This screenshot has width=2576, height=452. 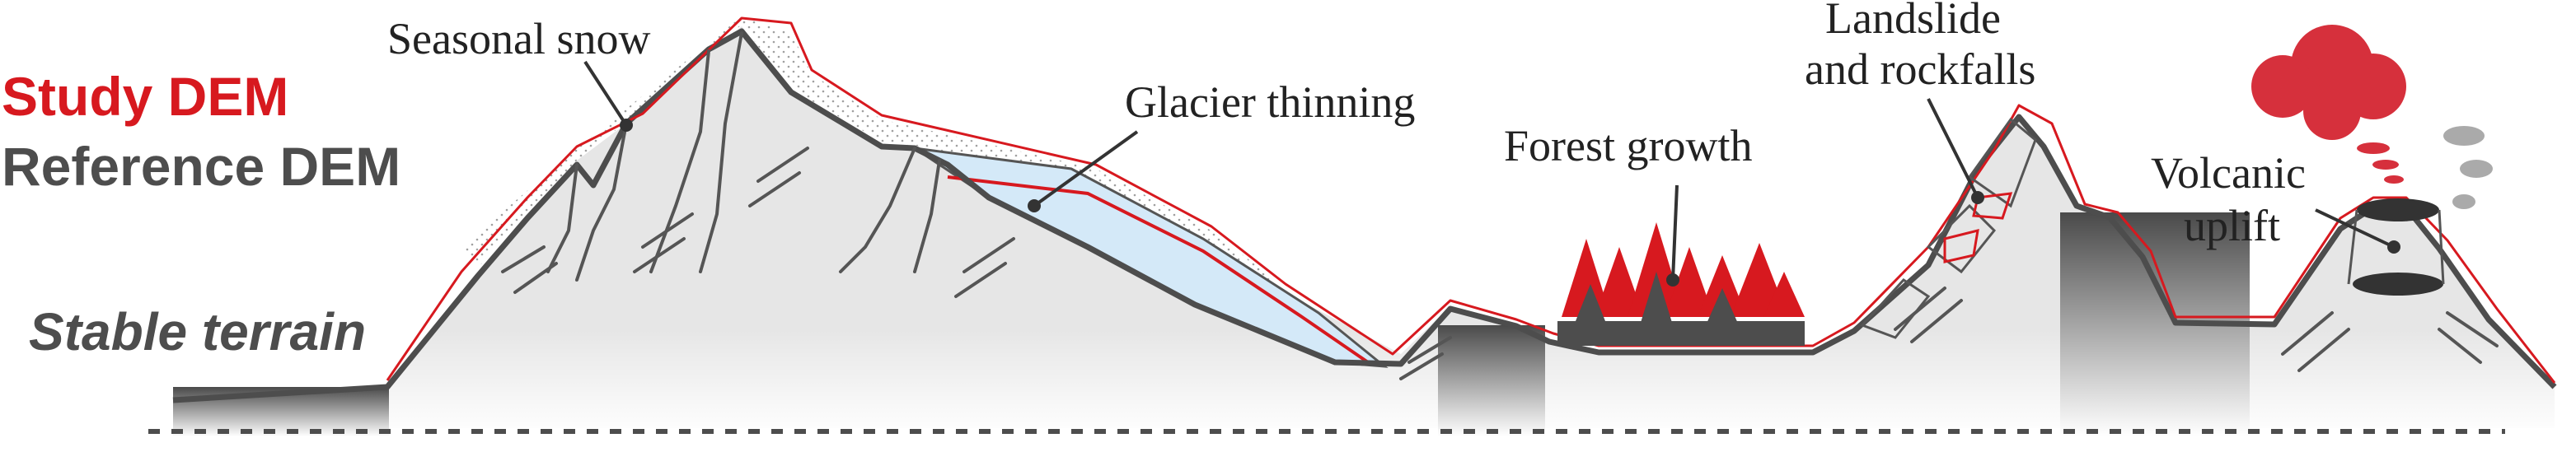 What do you see at coordinates (2228, 173) in the screenshot?
I see `label-volcanic-line1: Volcanic` at bounding box center [2228, 173].